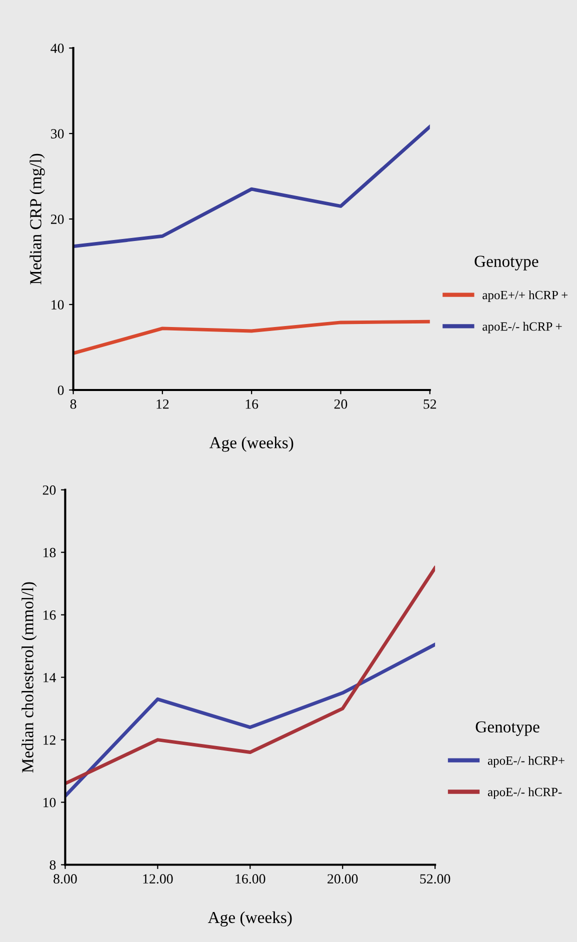 The width and height of the screenshot is (577, 942). I want to click on y-tick-label: 12, so click(50, 740).